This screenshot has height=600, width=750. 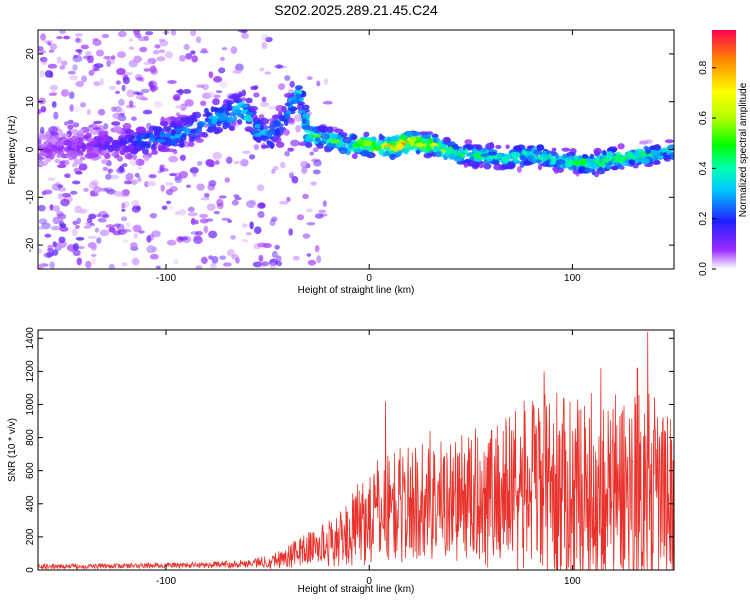 What do you see at coordinates (30, 570) in the screenshot?
I see `y-tick-label: 0` at bounding box center [30, 570].